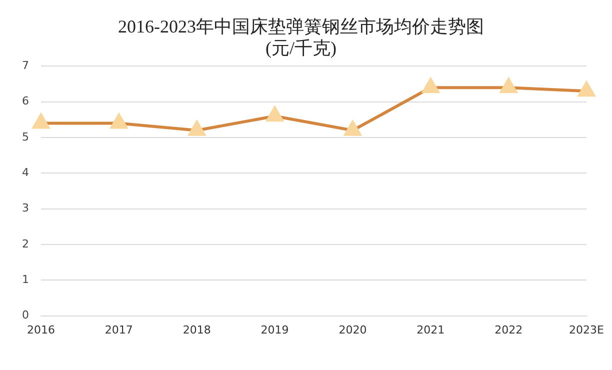  I want to click on x-tick-label: 2016, so click(41, 329).